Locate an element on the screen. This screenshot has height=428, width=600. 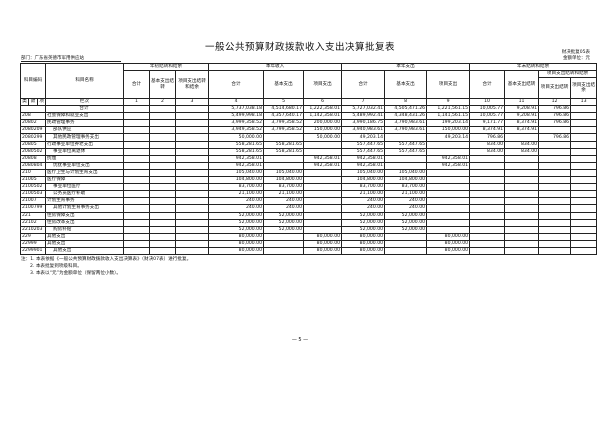
amount-cell: 3,790,983.61 is located at coordinates (406, 123).